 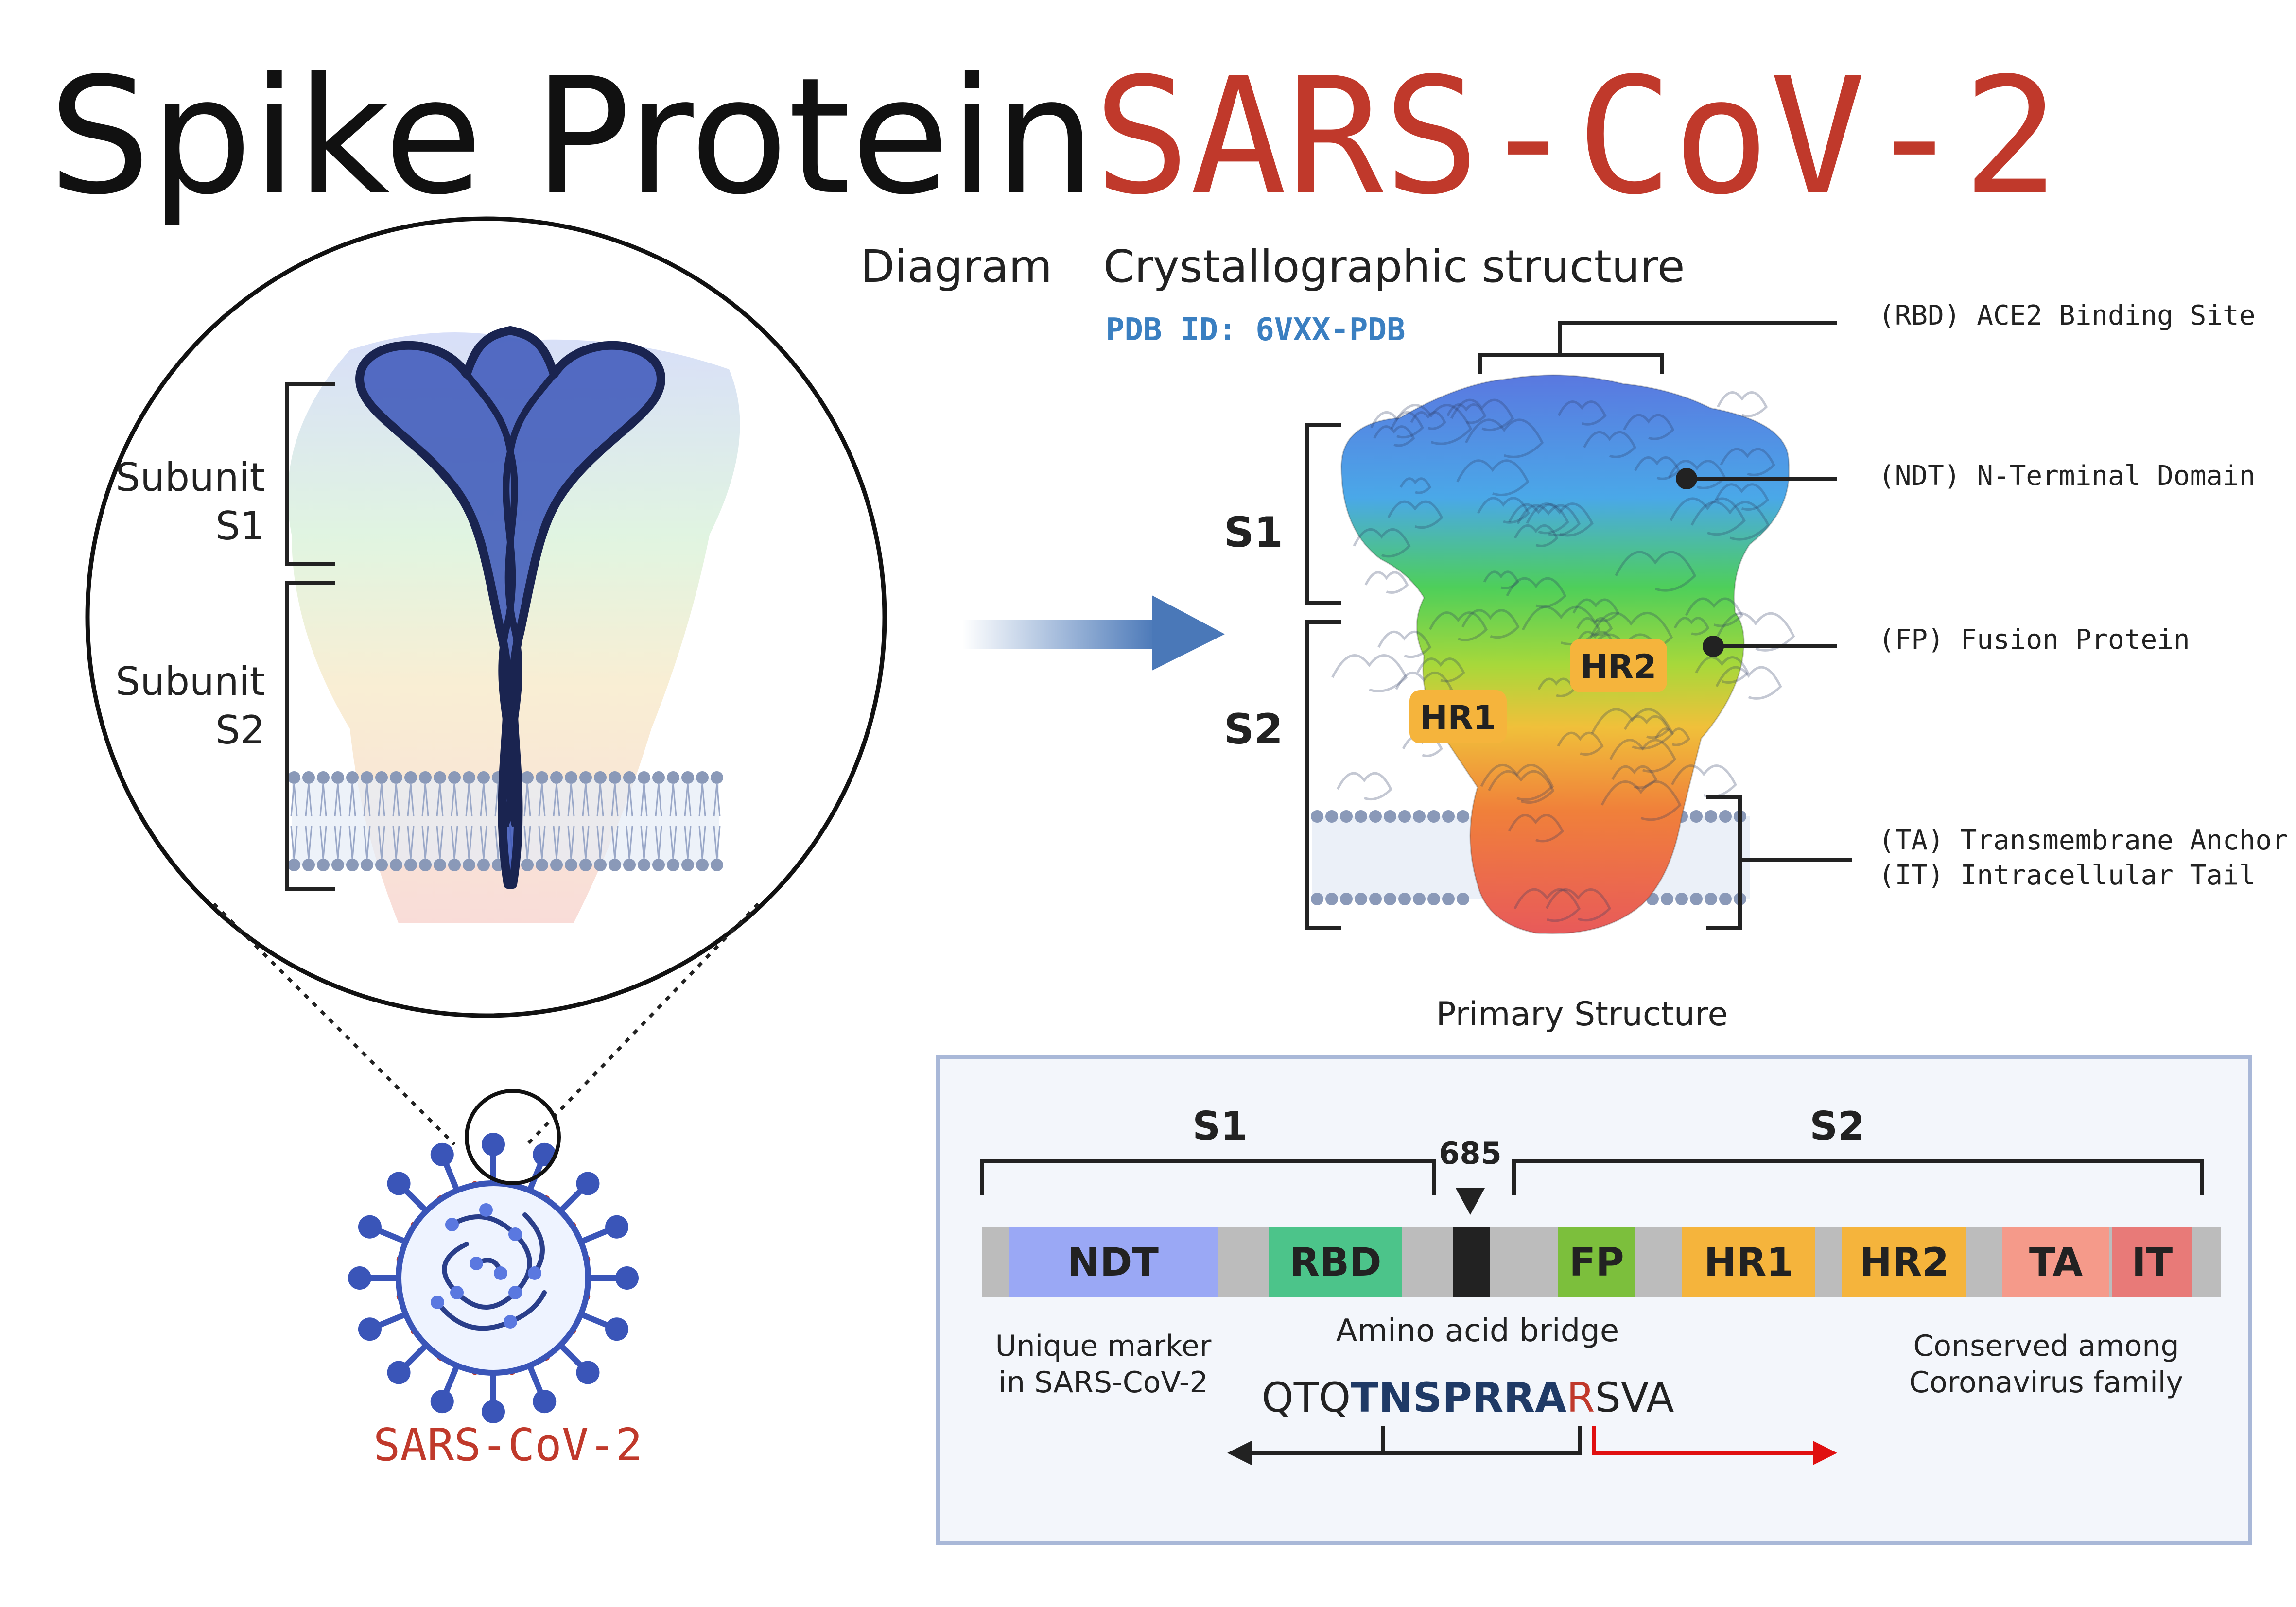 I want to click on domain-ndt: NDT, so click(x=1113, y=1262).